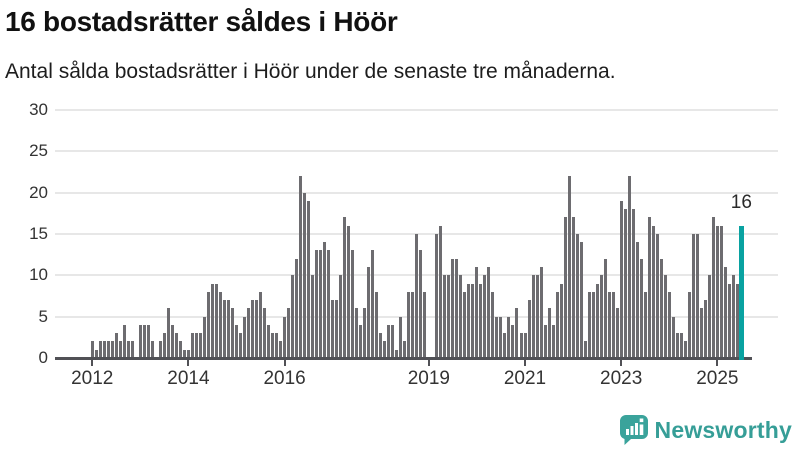 This screenshot has height=450, width=800. I want to click on page-title: 16 bostadsrätter såldes i Höör, so click(201, 21).